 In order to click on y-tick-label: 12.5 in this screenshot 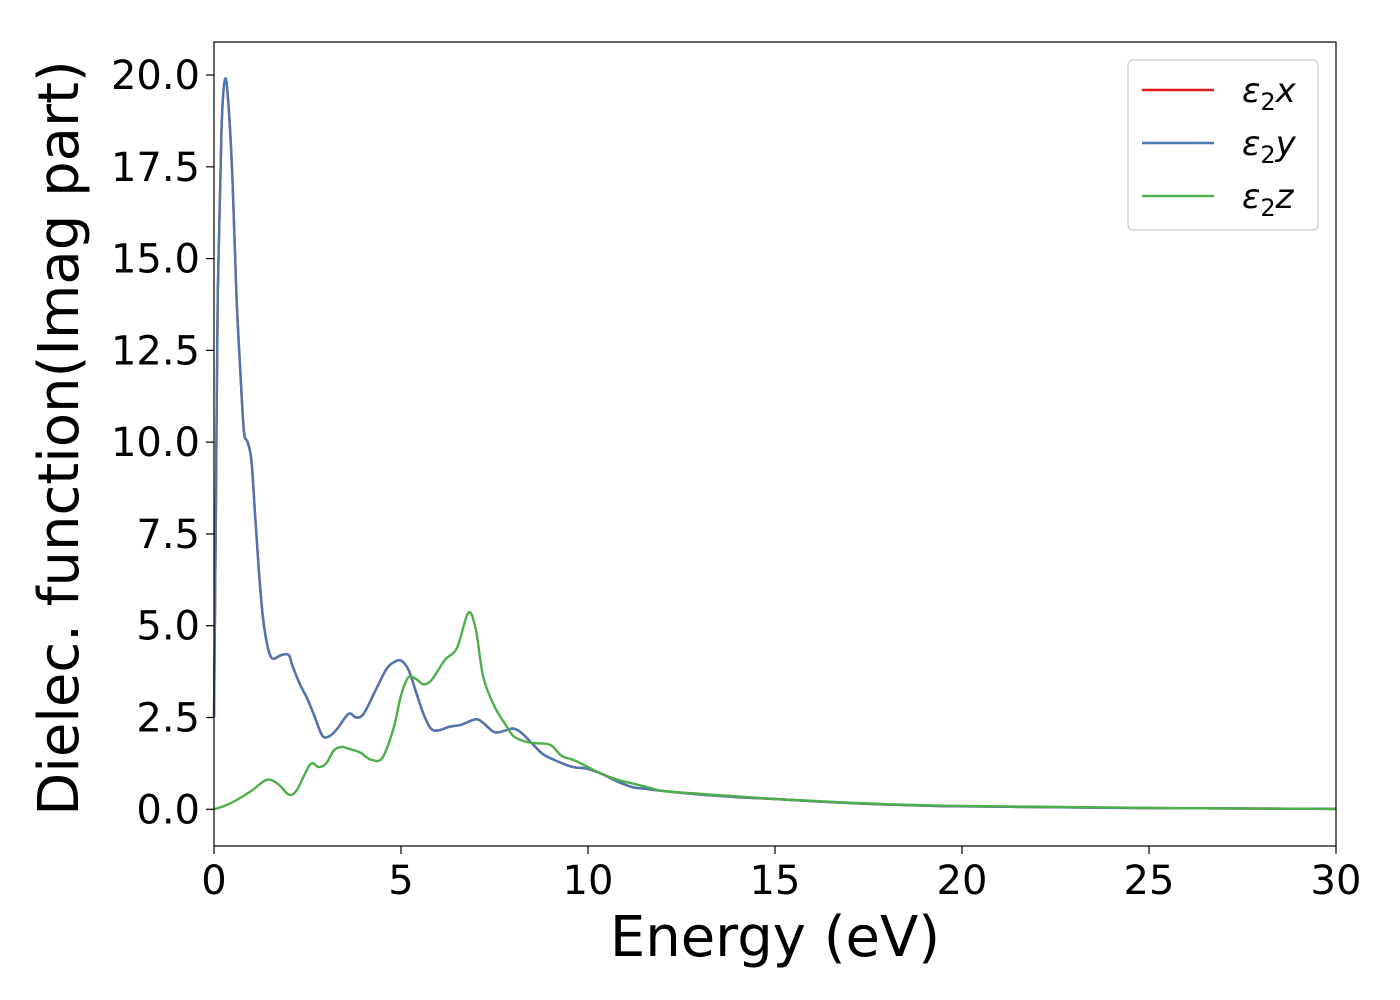, I will do `click(155, 351)`.